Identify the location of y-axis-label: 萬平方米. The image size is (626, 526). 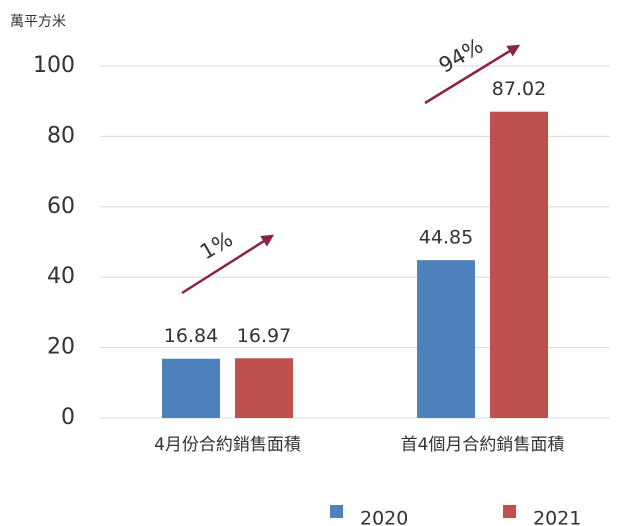
(38, 22).